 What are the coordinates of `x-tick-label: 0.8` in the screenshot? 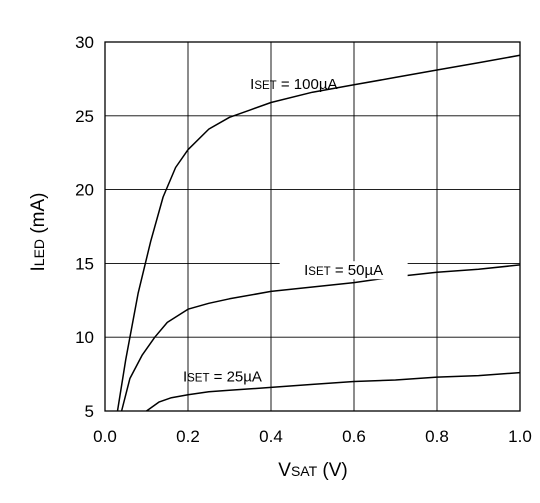 It's located at (437, 436).